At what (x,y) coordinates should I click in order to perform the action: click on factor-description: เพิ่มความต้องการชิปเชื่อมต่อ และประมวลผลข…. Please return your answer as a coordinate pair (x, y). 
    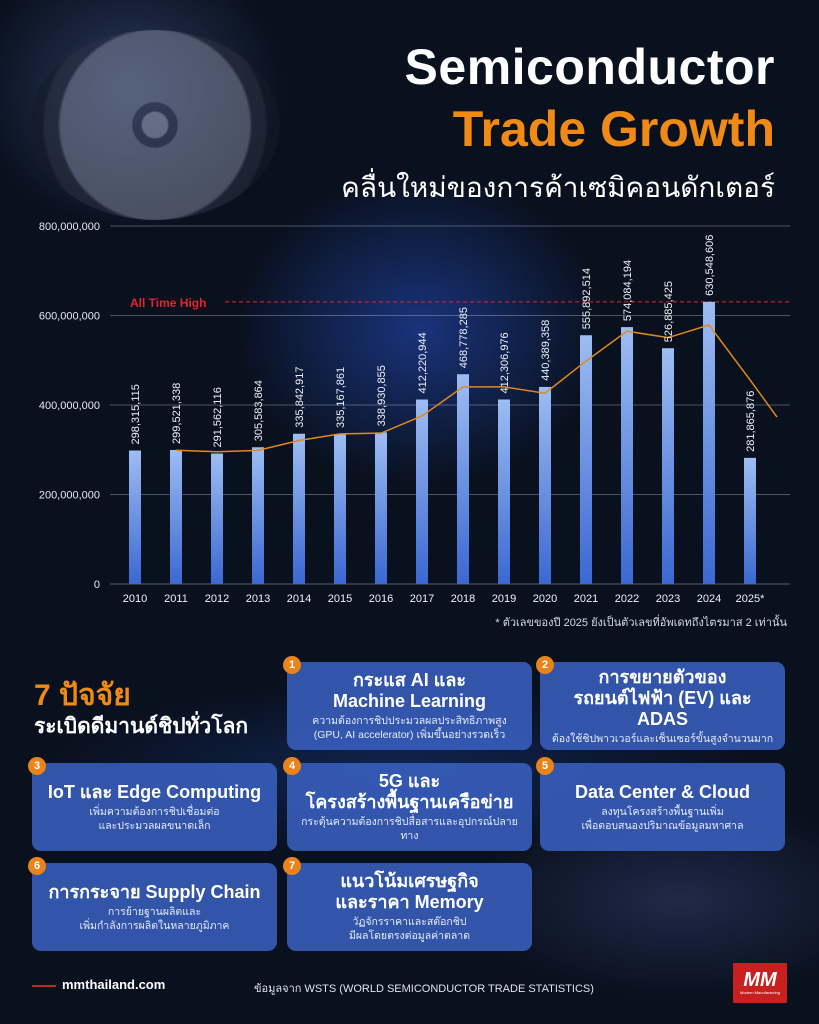
    Looking at the image, I should click on (154, 819).